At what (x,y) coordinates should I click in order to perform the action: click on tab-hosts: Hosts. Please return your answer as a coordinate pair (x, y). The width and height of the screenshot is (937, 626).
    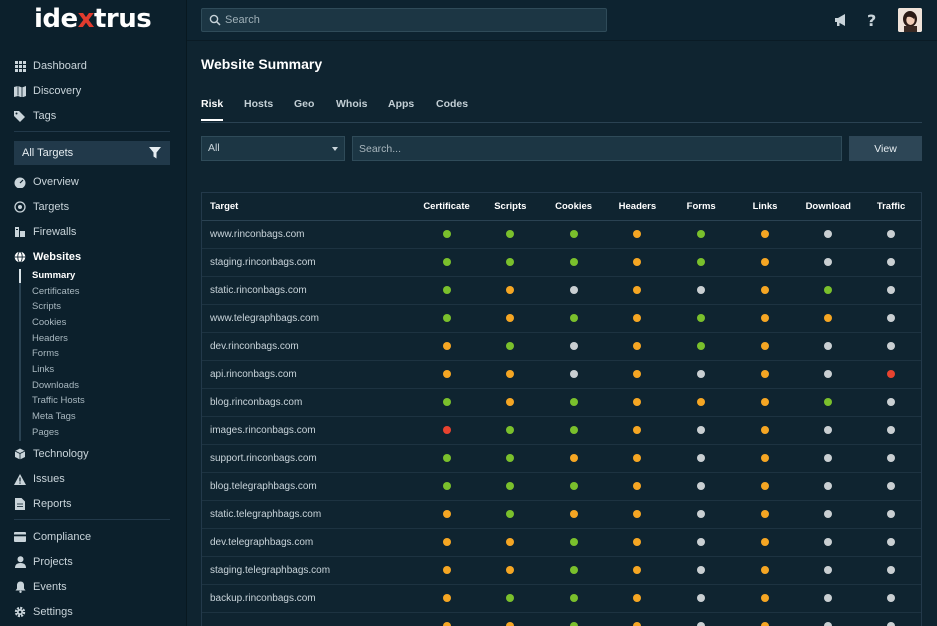
    Looking at the image, I should click on (259, 104).